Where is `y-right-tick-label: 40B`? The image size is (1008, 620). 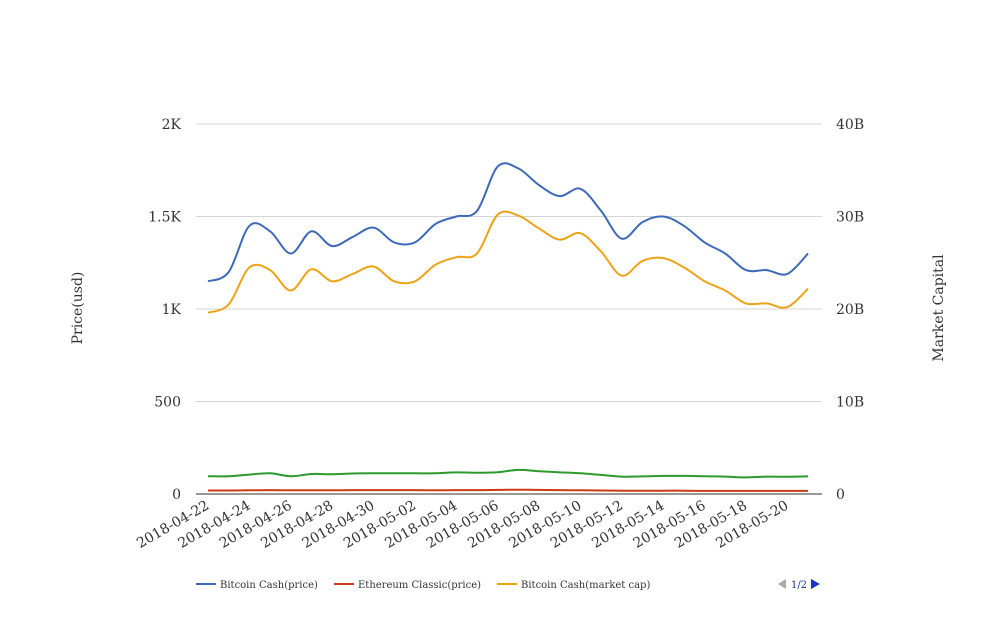
y-right-tick-label: 40B is located at coordinates (850, 125).